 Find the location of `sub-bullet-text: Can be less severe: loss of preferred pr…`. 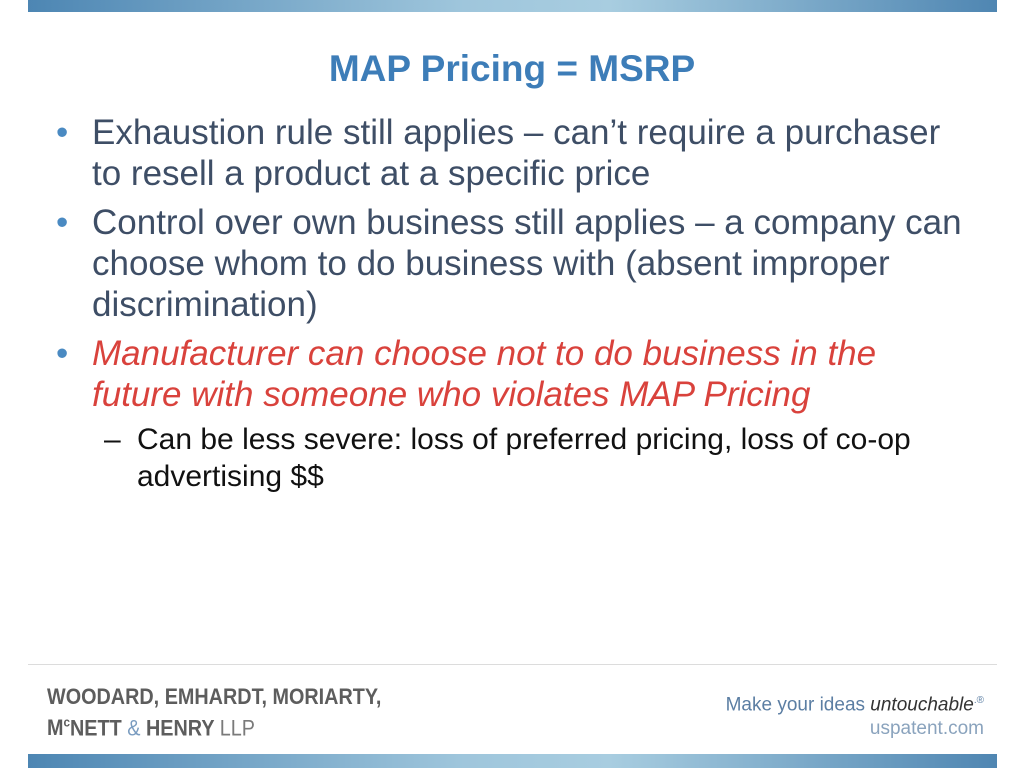

sub-bullet-text: Can be less severe: loss of preferred pr… is located at coordinates (524, 458).